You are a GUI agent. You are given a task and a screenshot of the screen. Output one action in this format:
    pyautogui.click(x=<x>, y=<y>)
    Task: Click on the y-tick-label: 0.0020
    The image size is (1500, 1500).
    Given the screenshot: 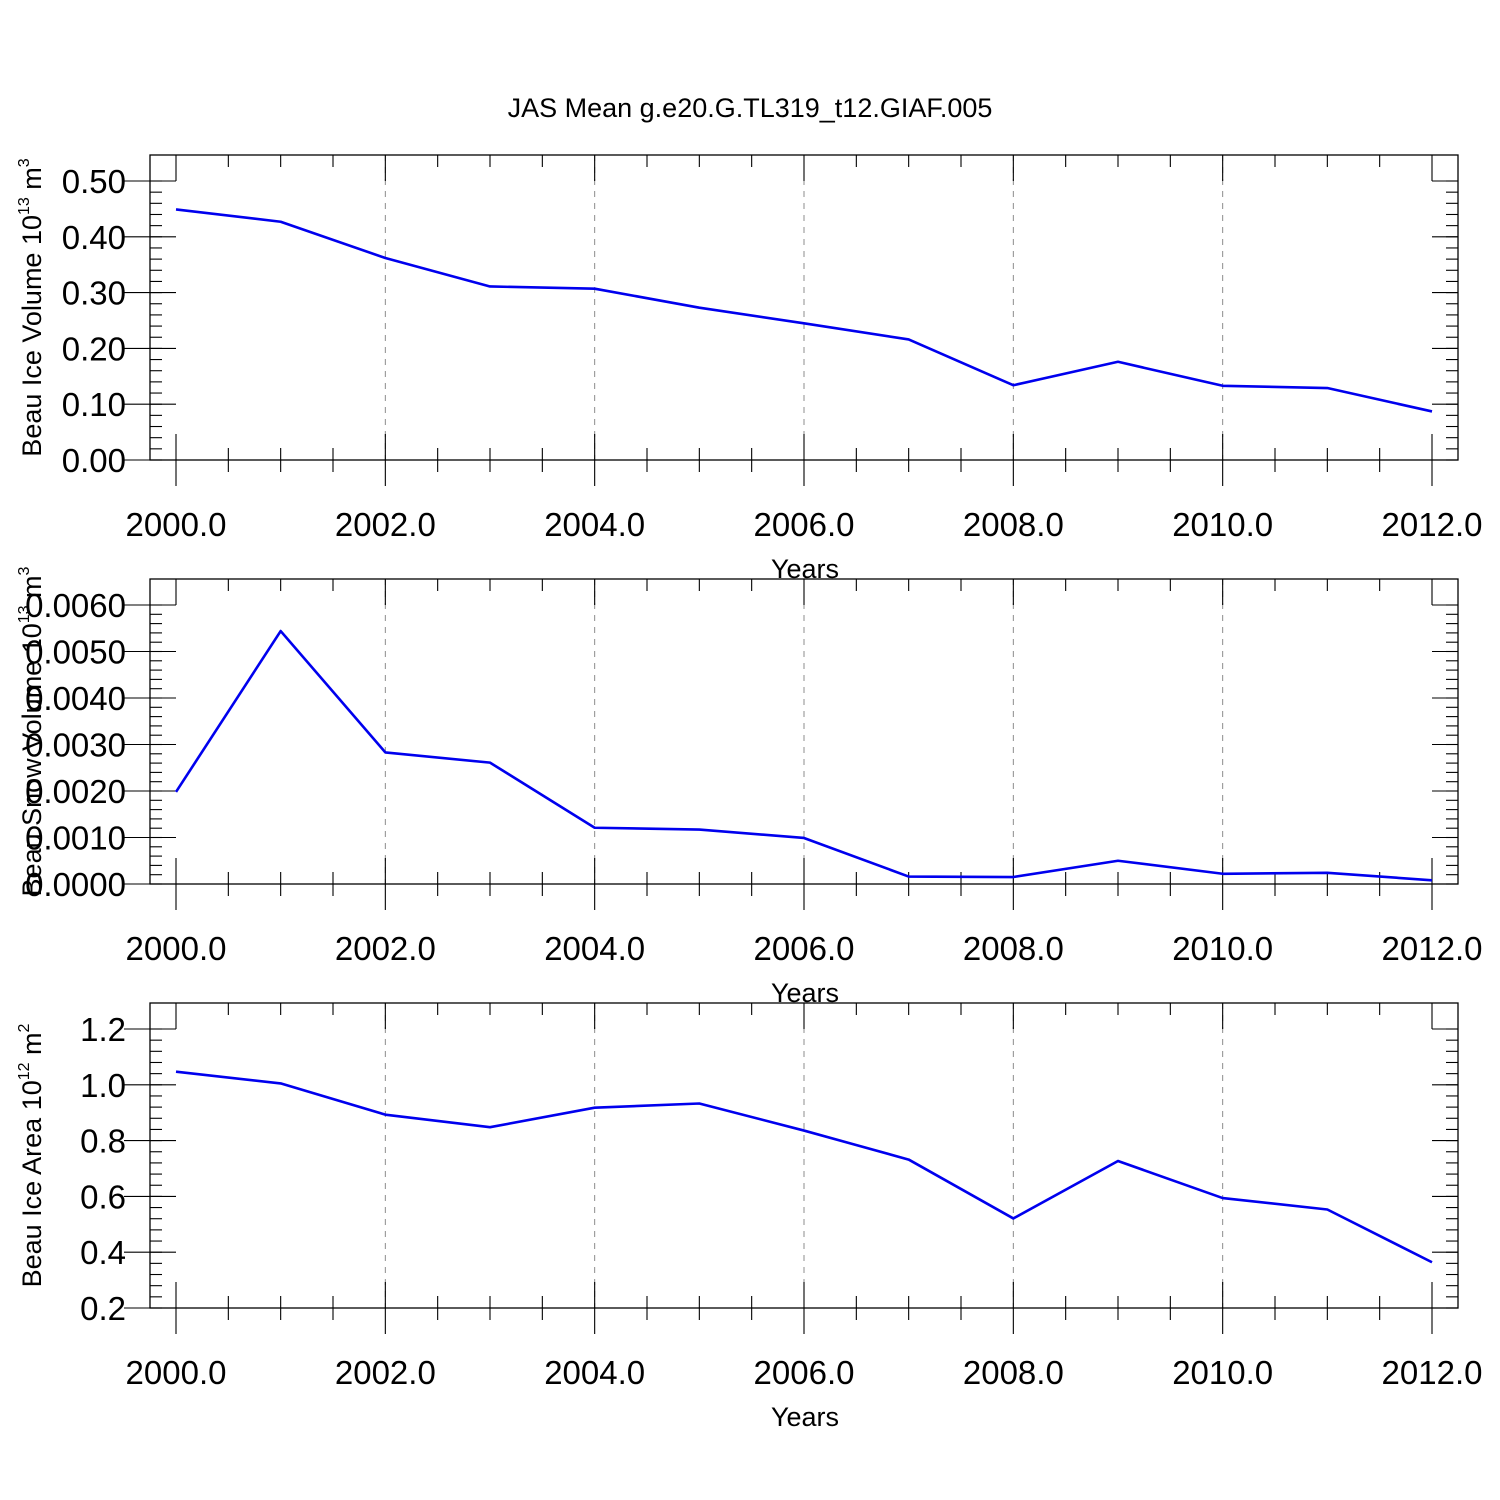 What is the action you would take?
    pyautogui.click(x=75, y=791)
    